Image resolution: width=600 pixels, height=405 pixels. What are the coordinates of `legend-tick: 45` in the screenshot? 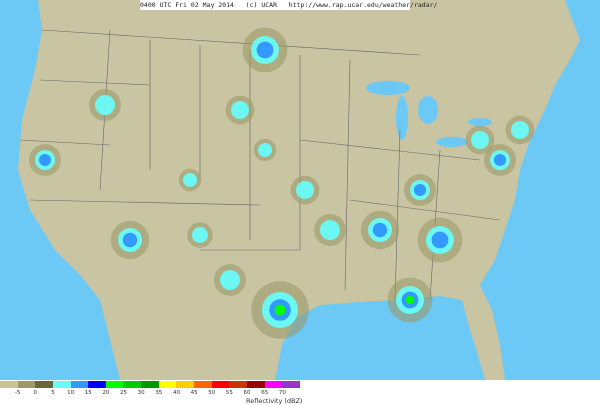 It's located at (194, 393).